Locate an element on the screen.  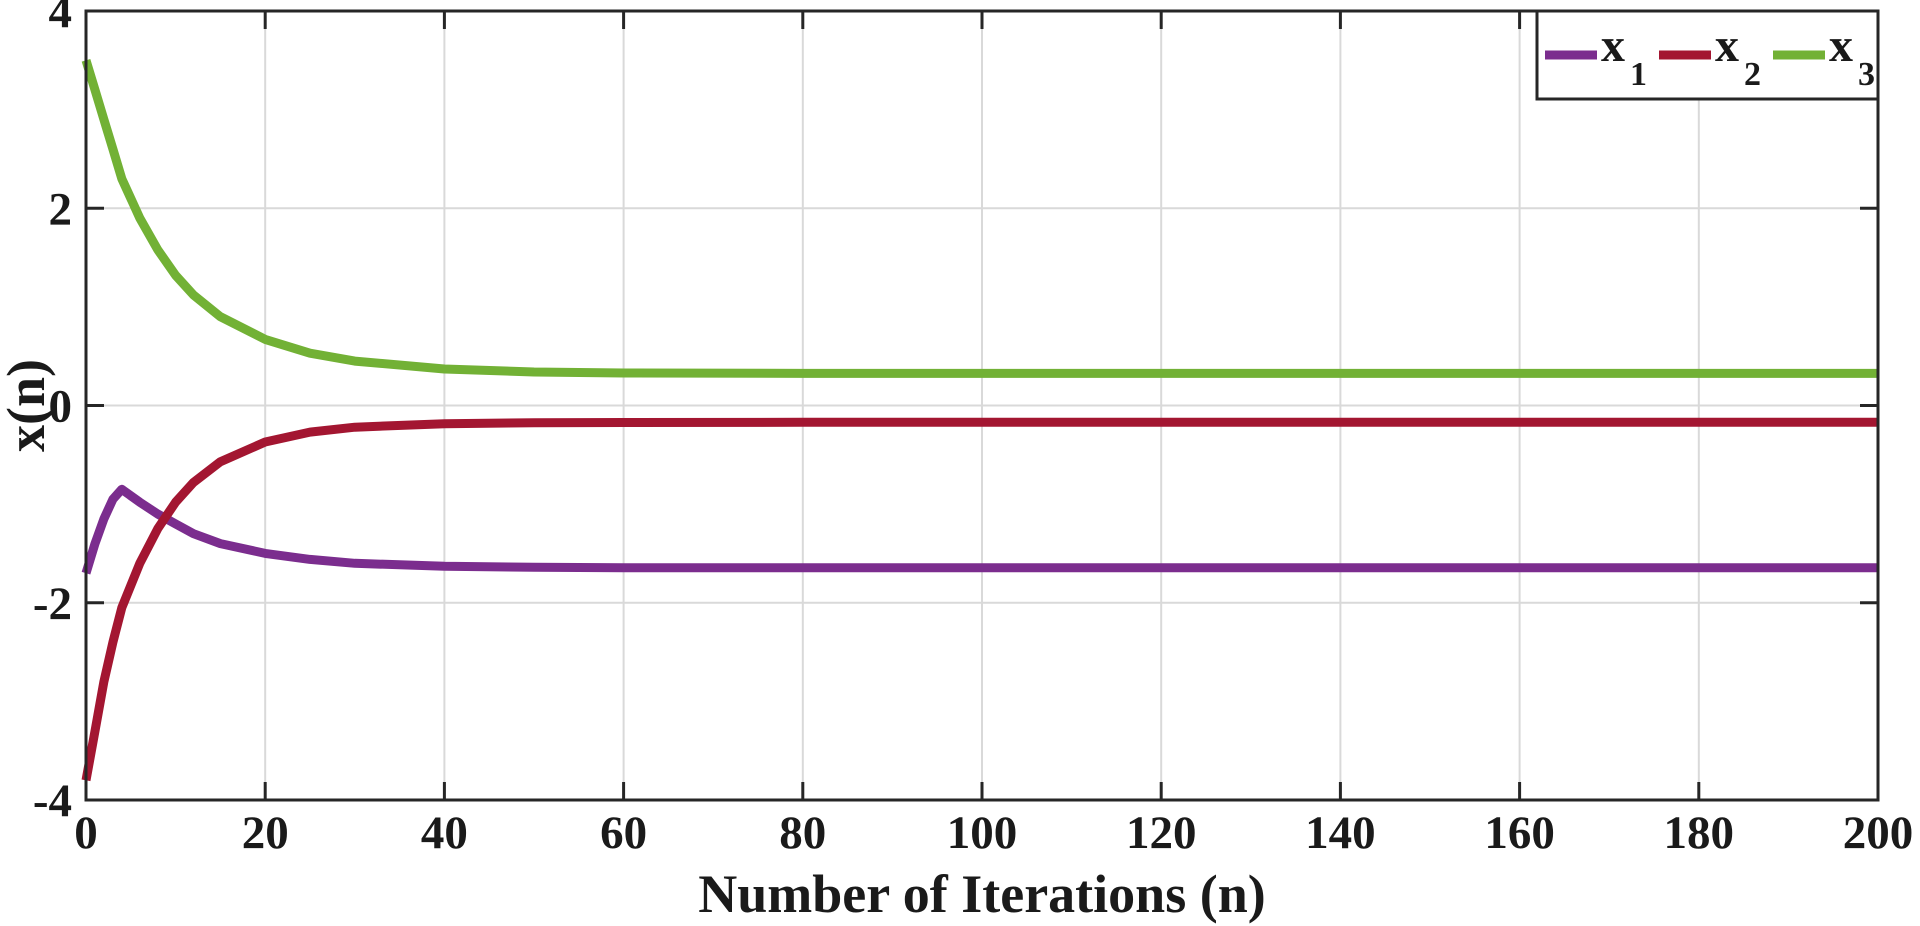
y-tick-label: 4 is located at coordinates (61, 19).